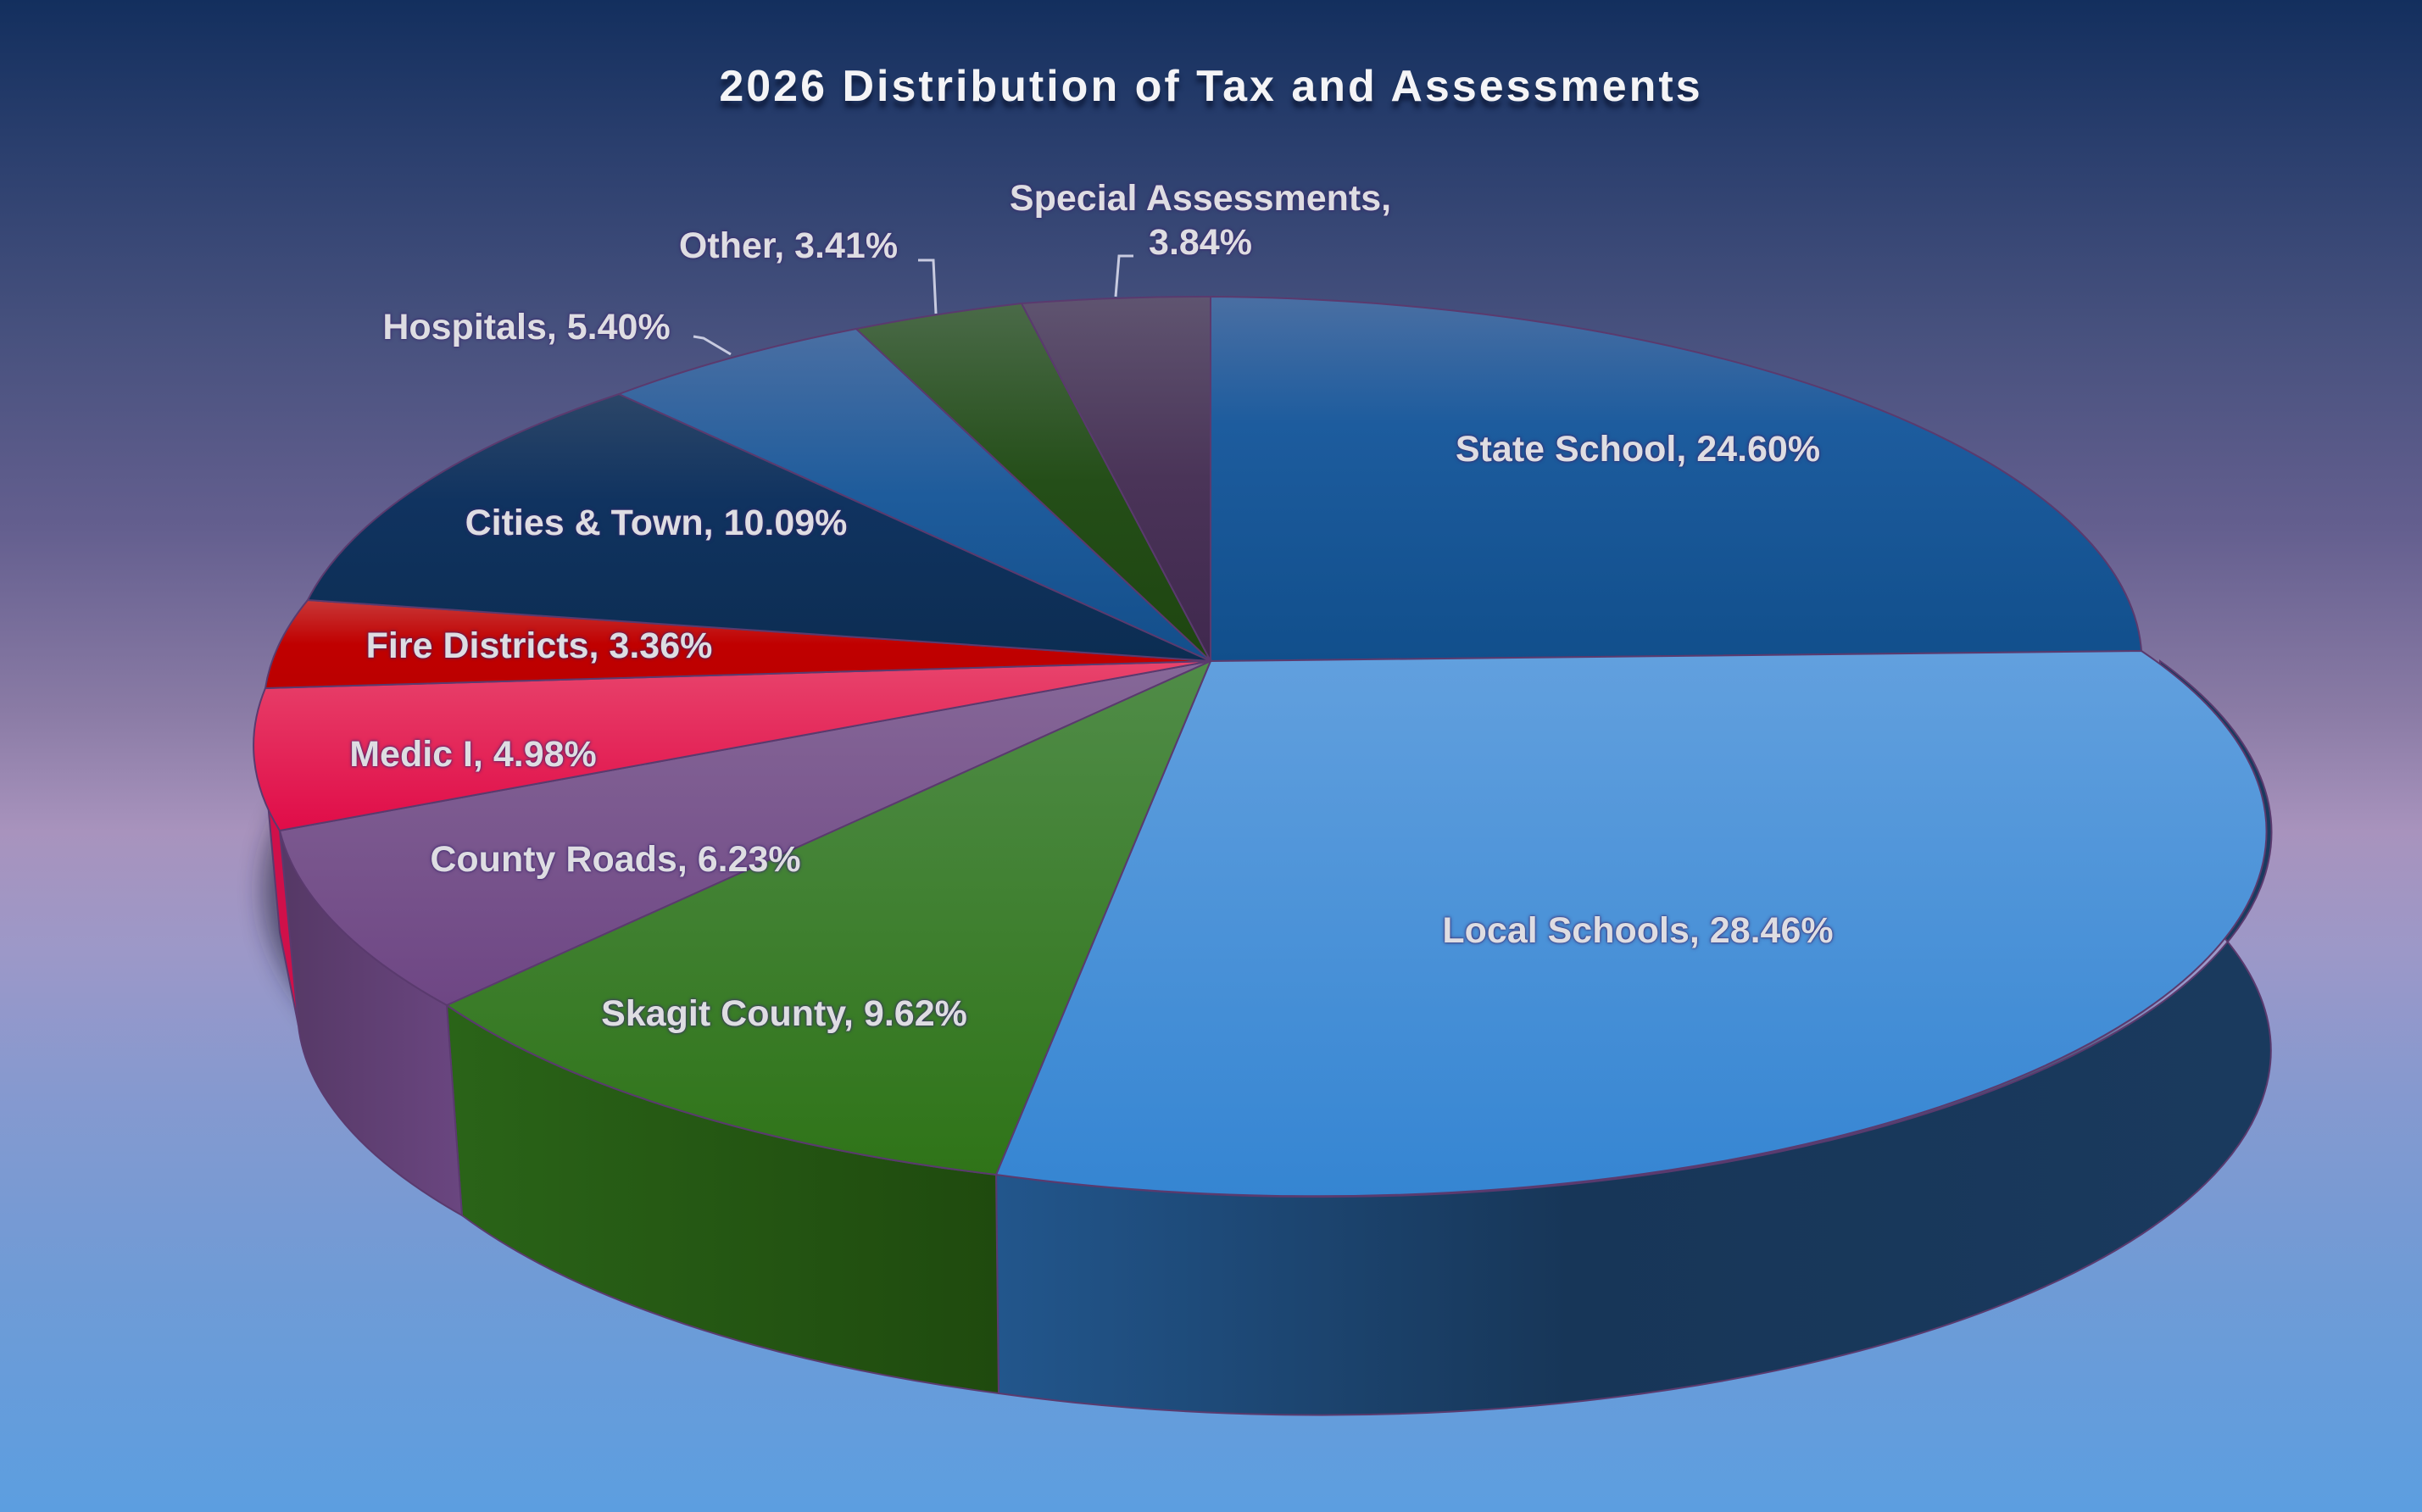  Describe the element at coordinates (1115, 479) in the screenshot. I see `slice-special-assessments` at that location.